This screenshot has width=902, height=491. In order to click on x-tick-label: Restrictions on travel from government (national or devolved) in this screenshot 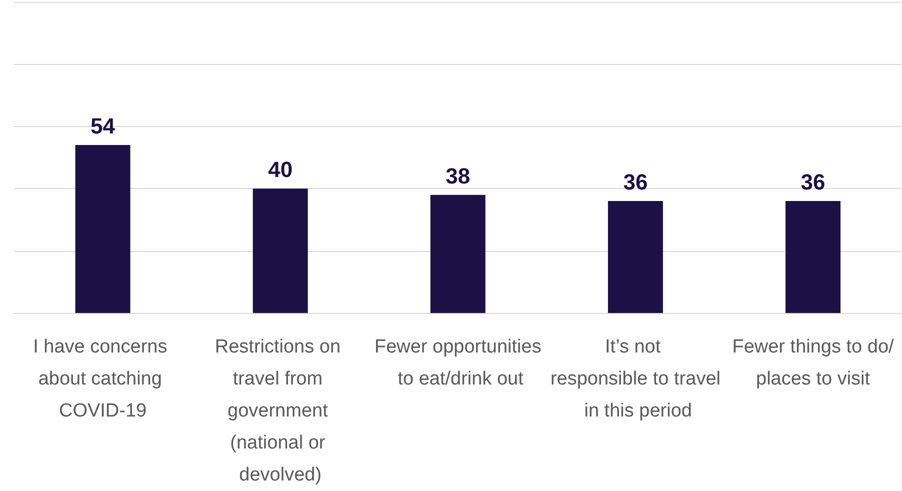, I will do `click(280, 411)`.